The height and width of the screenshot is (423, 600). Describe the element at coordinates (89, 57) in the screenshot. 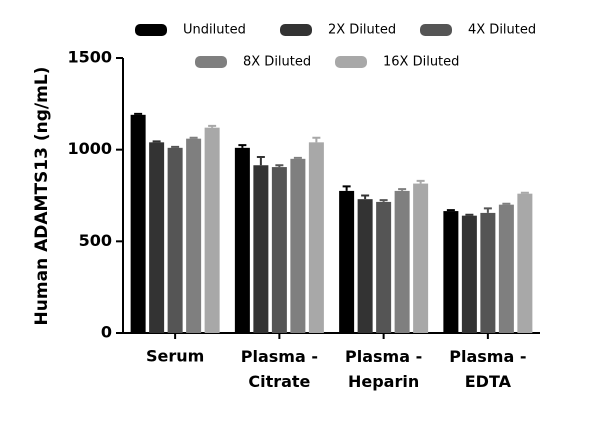

I see `y-tick-label: 1500` at that location.